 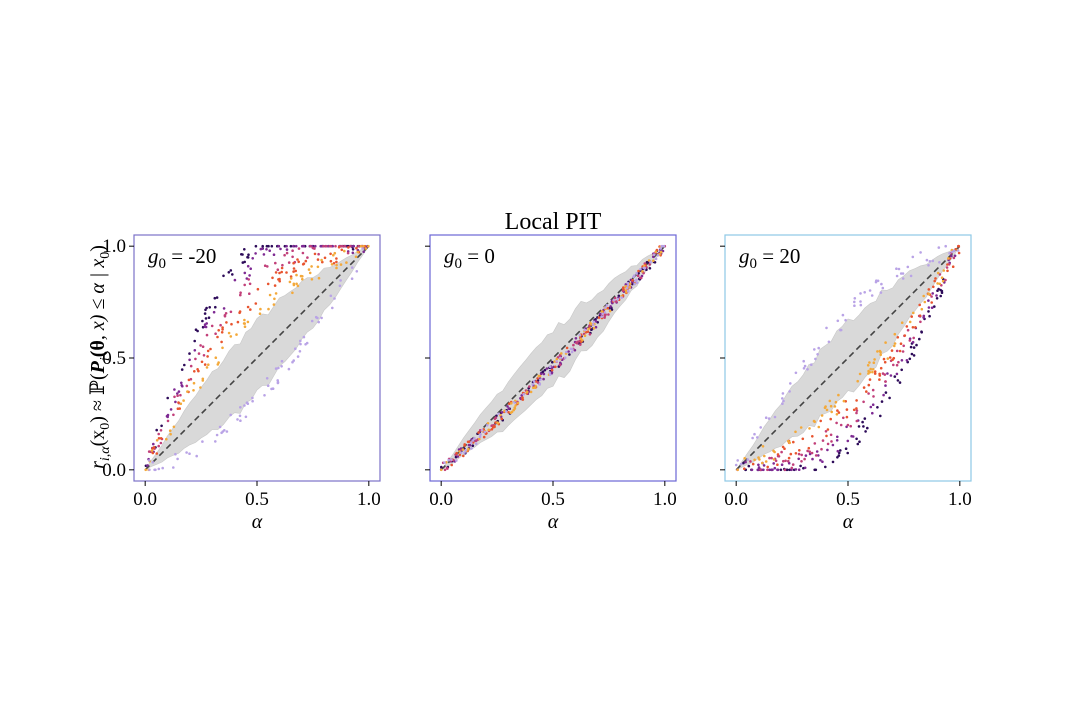 What do you see at coordinates (441, 499) in the screenshot?
I see `x-tick-label: 0.0` at bounding box center [441, 499].